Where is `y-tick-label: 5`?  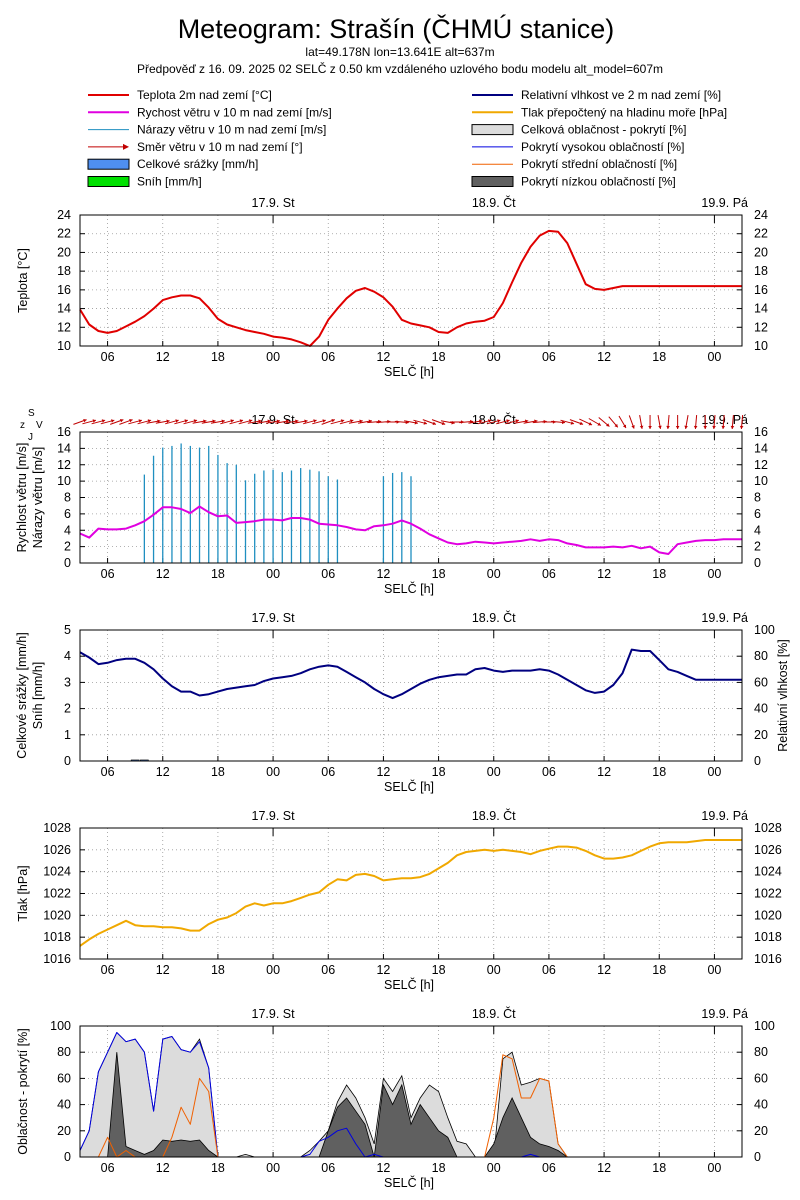
y-tick-label: 5 is located at coordinates (67, 630).